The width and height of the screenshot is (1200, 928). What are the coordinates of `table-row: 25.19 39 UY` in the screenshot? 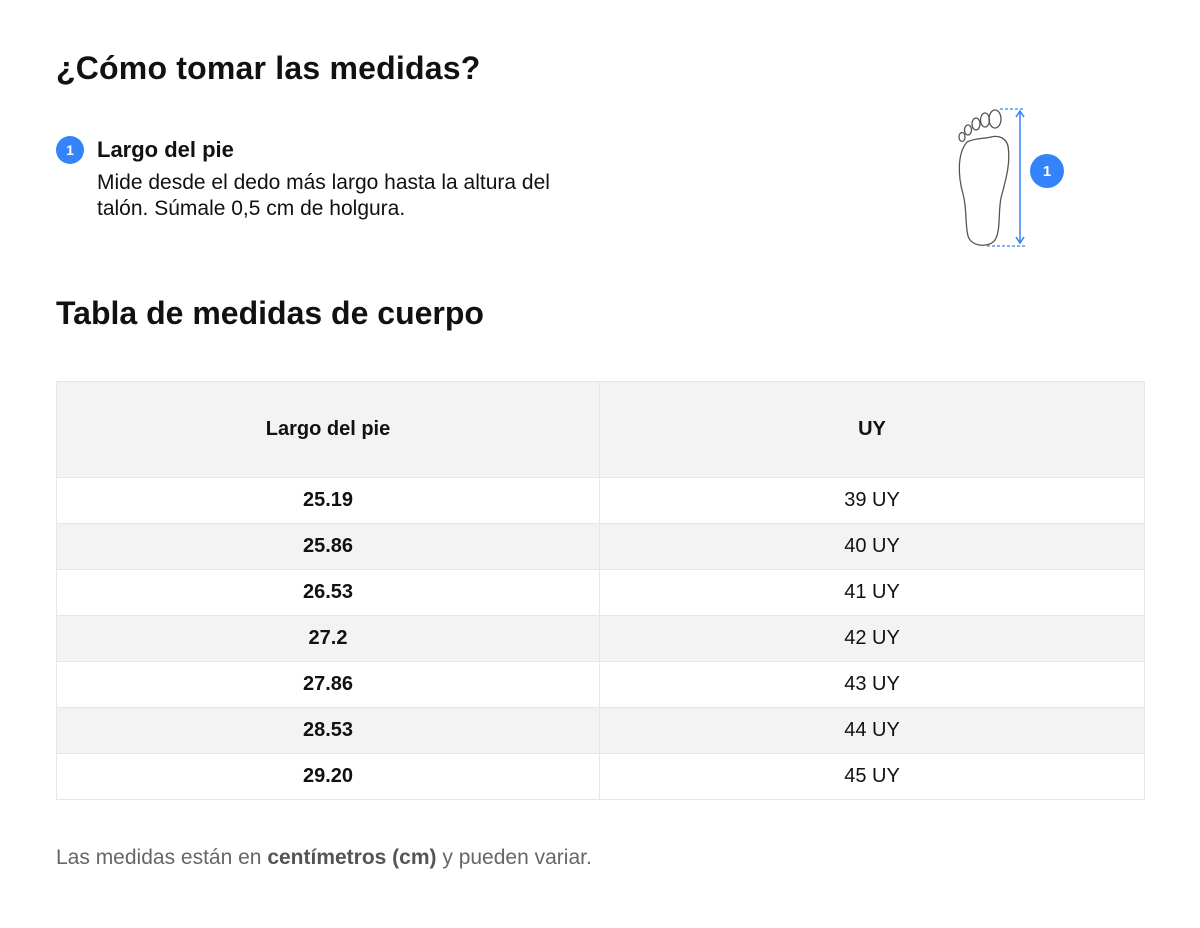 It's located at (600, 500).